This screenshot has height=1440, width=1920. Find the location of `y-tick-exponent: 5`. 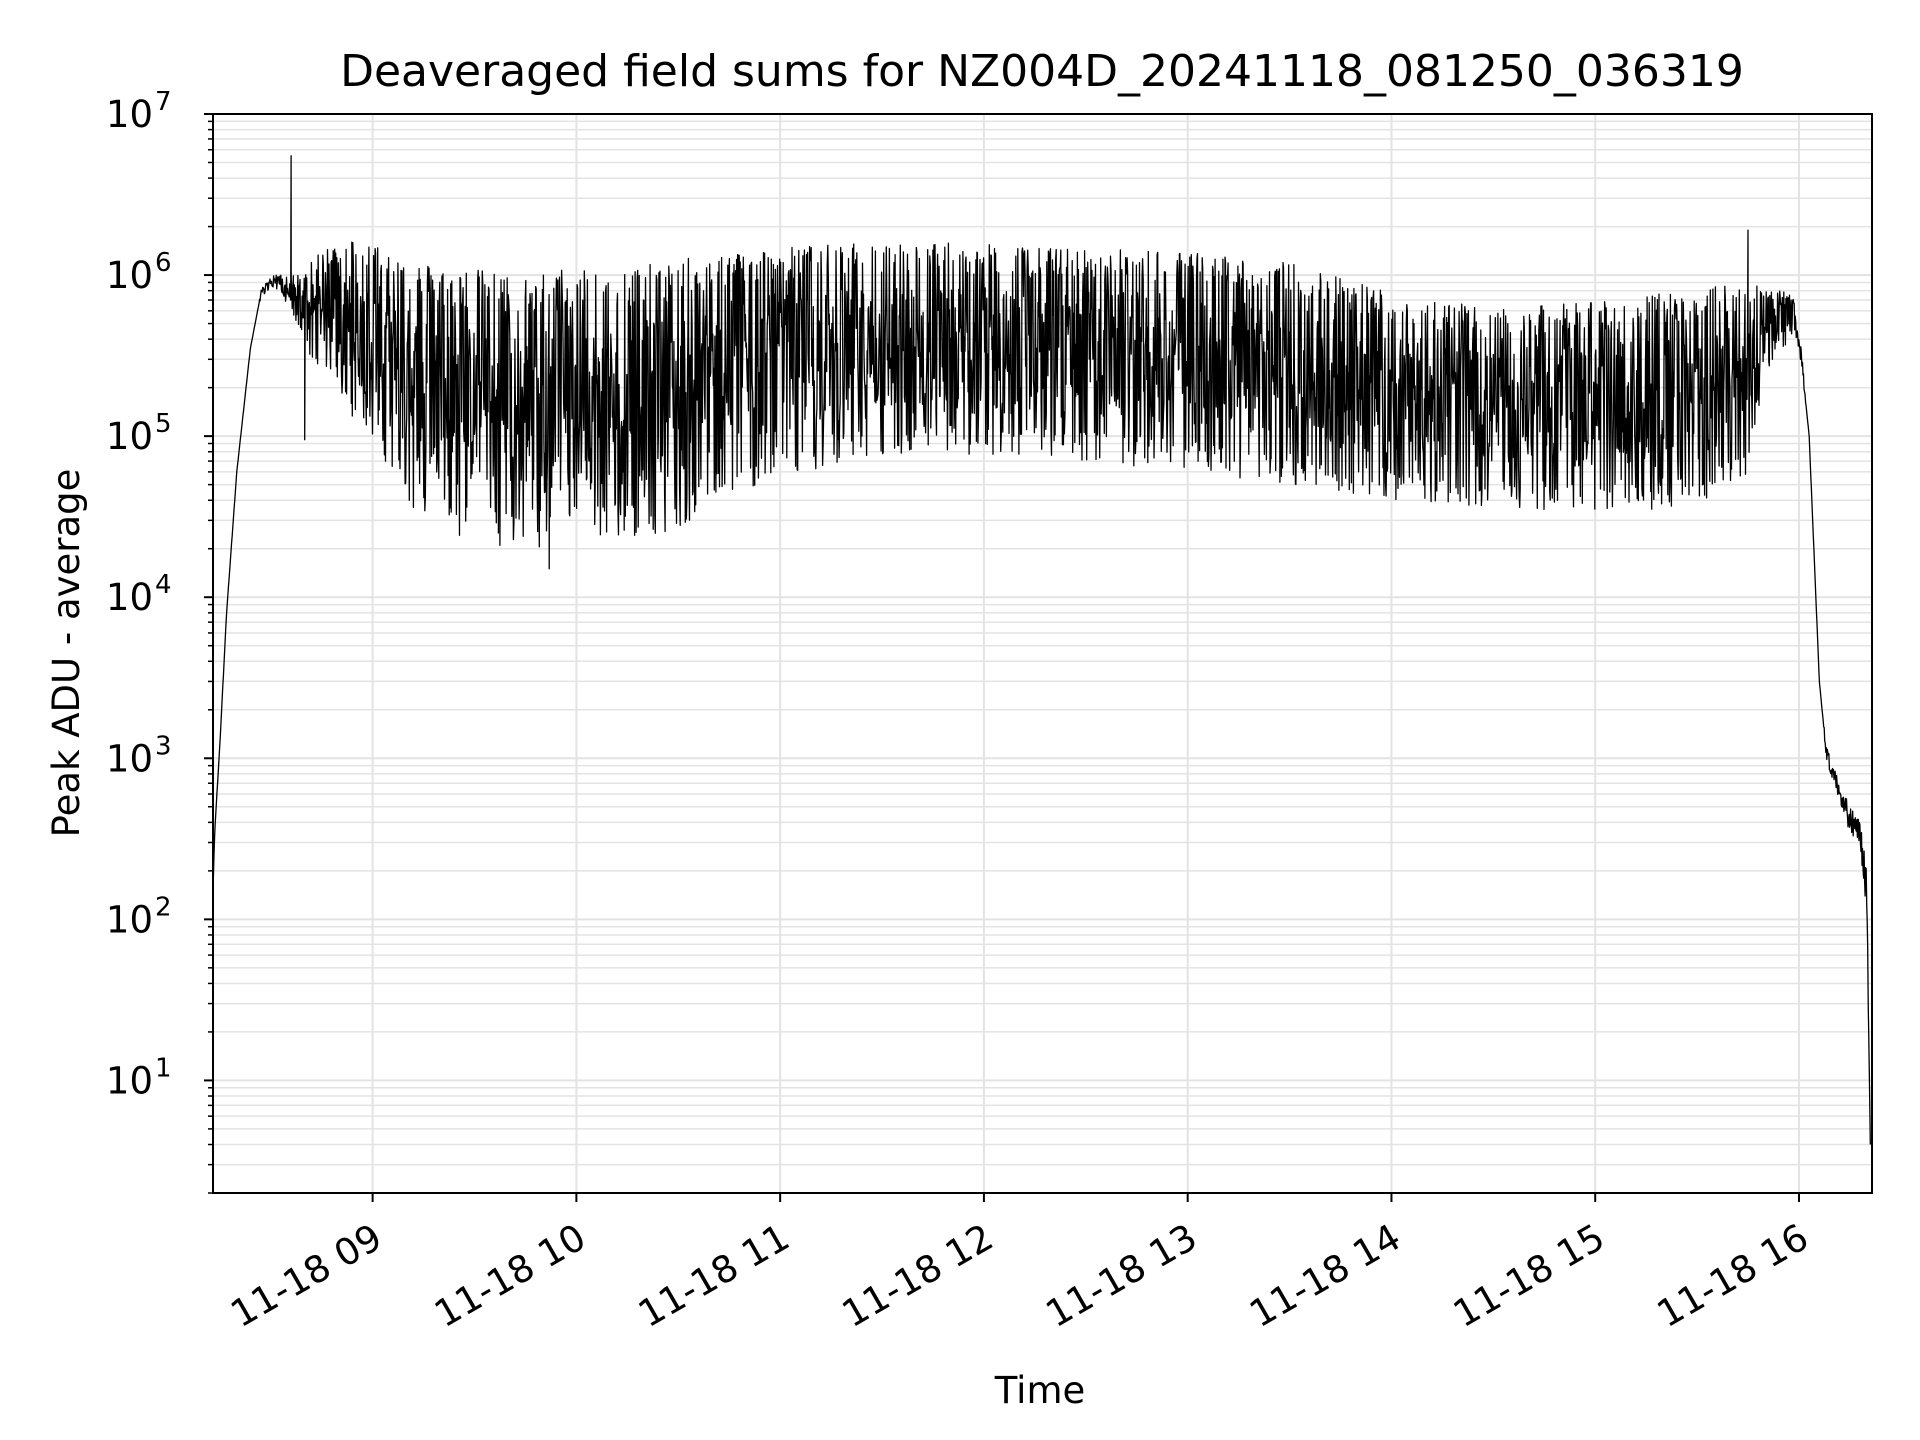

y-tick-exponent: 5 is located at coordinates (163, 424).